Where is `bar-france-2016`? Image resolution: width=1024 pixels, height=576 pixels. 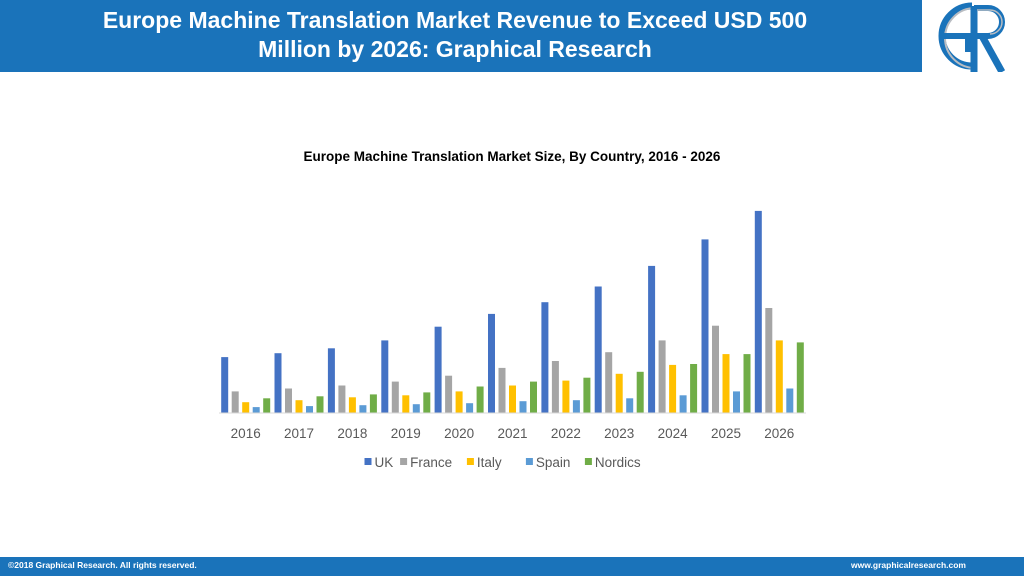
bar-france-2016 is located at coordinates (235, 402).